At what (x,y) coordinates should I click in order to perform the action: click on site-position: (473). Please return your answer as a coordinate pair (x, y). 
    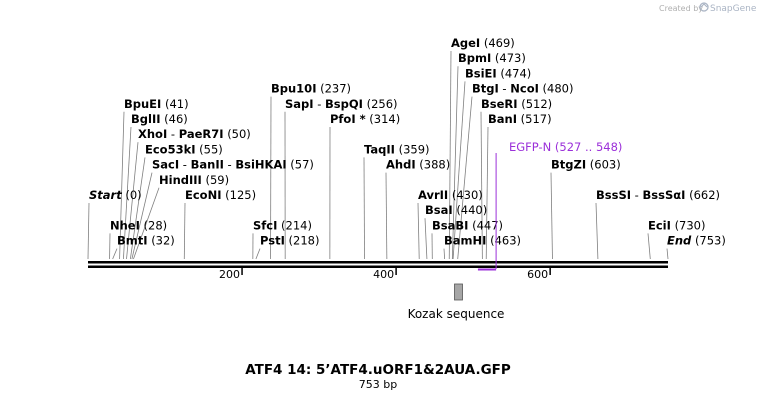
    Looking at the image, I should click on (510, 58).